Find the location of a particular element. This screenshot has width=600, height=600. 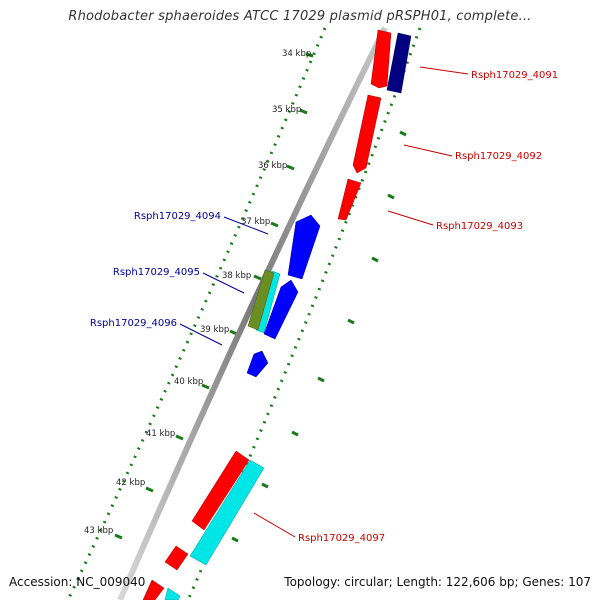

tick-label-36: 36 kbp is located at coordinates (272, 166).